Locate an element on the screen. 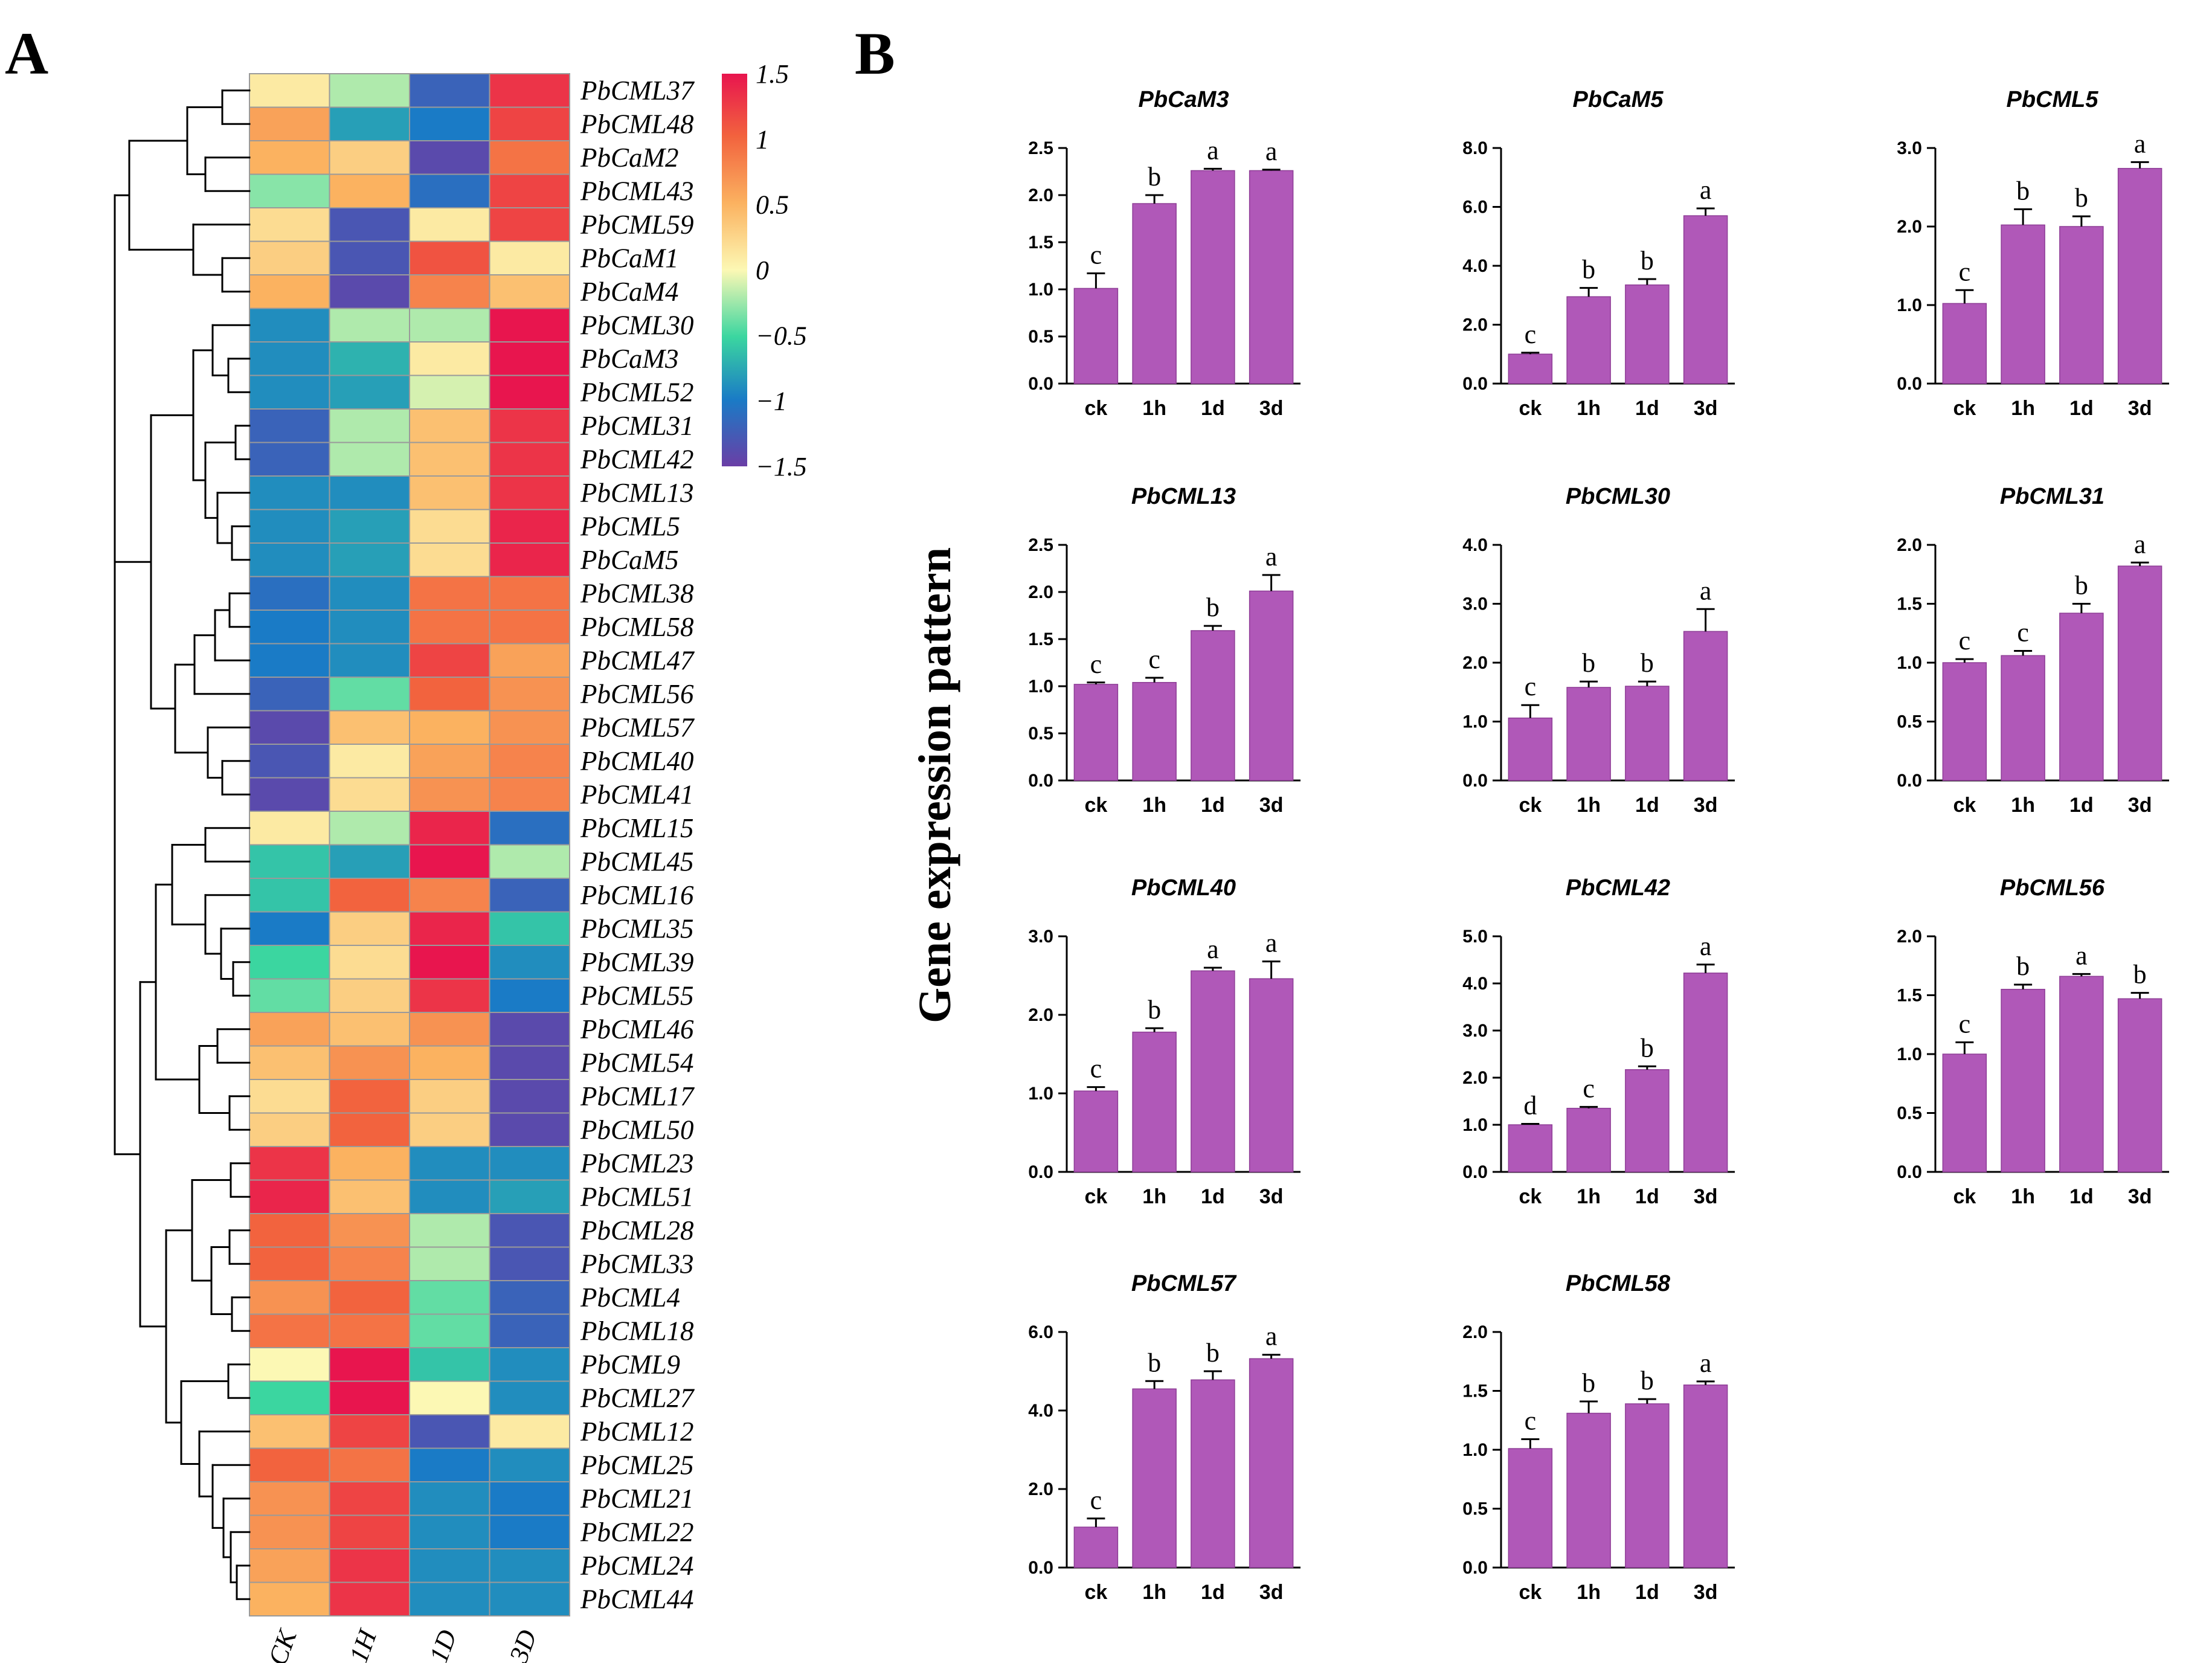  row-label: PbCML43 is located at coordinates (637, 191).